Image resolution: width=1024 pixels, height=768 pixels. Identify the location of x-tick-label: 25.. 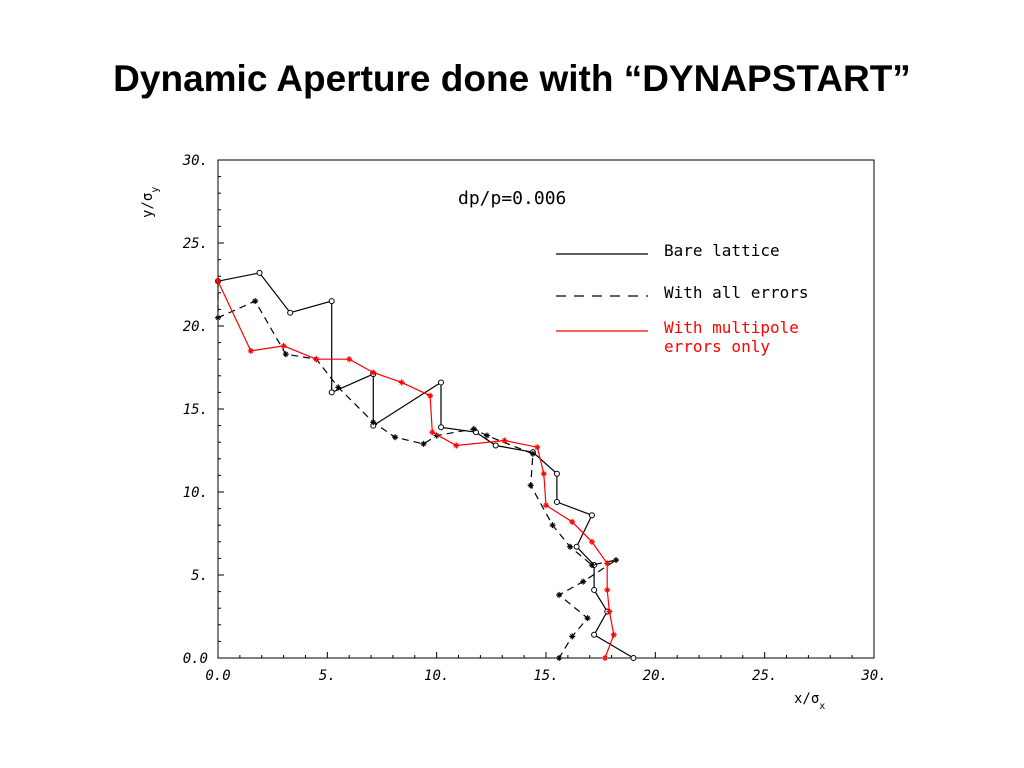
(764, 676).